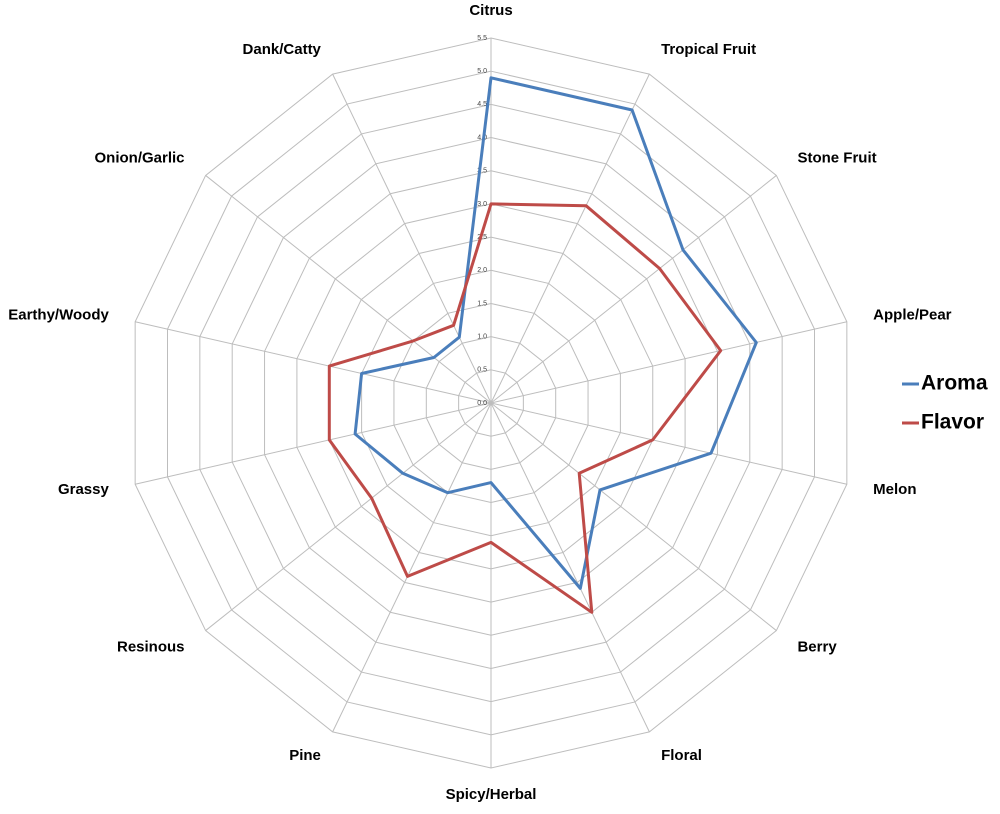  What do you see at coordinates (58, 315) in the screenshot?
I see `category-label: Earthy/Woody` at bounding box center [58, 315].